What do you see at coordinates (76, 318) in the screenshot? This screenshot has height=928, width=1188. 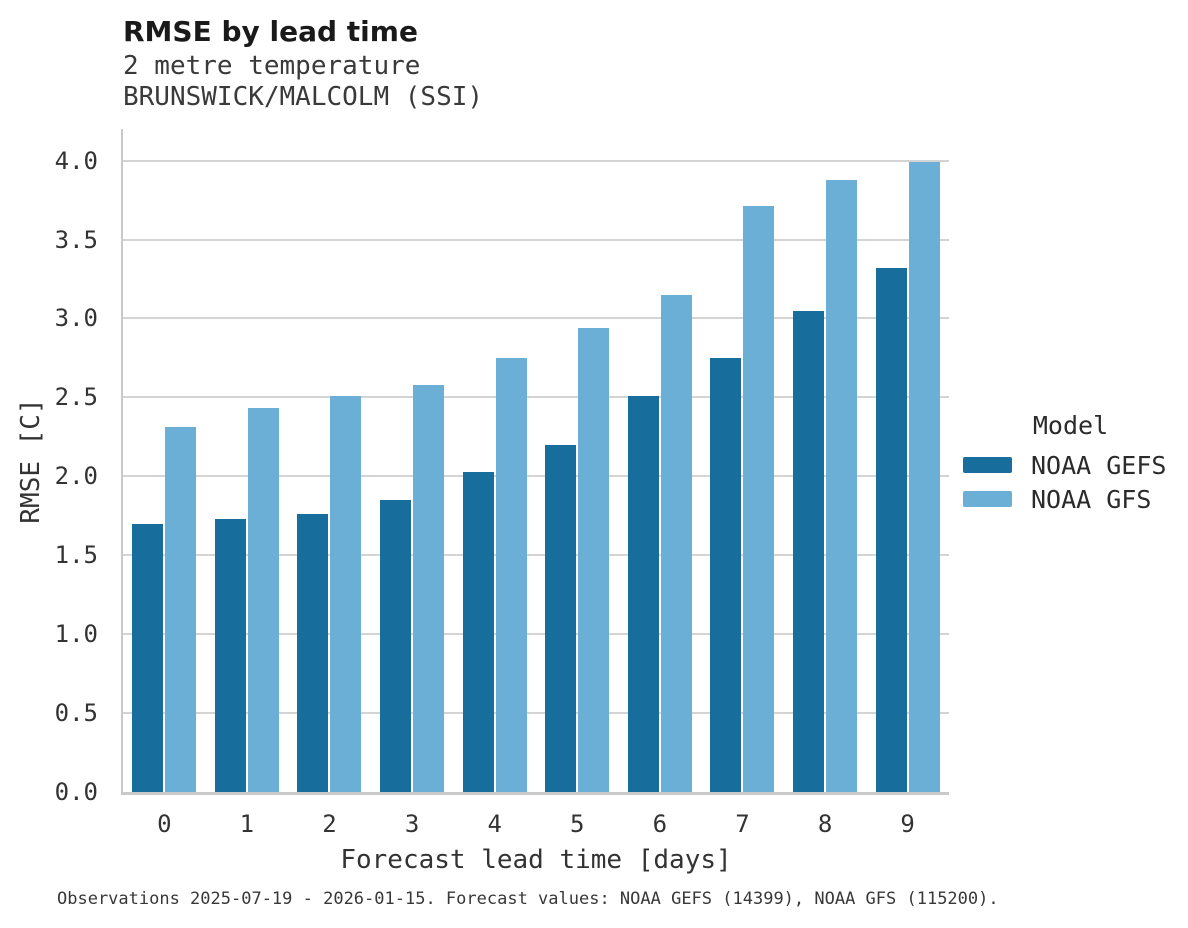 I see `y-tick-label-3.0: 3.0` at bounding box center [76, 318].